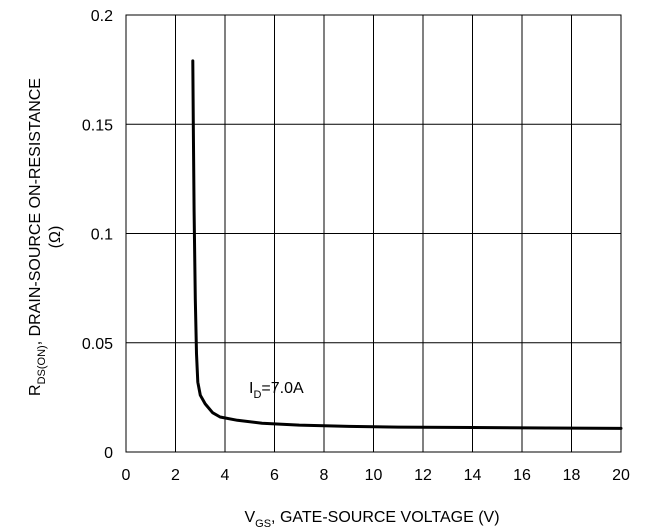 The height and width of the screenshot is (529, 648). What do you see at coordinates (175, 475) in the screenshot?
I see `x-tick-label: 2` at bounding box center [175, 475].